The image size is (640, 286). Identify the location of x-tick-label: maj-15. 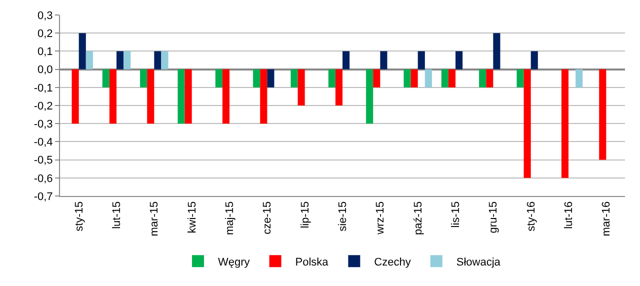
(230, 218).